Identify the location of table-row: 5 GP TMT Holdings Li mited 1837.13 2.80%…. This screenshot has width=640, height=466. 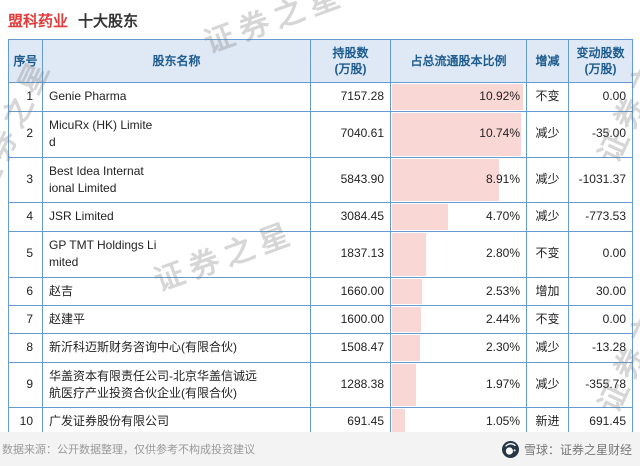
(320, 254).